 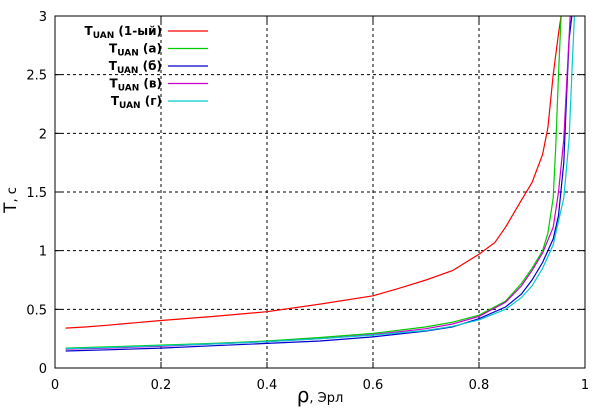 I want to click on x-tick-label: 1, so click(x=585, y=385).